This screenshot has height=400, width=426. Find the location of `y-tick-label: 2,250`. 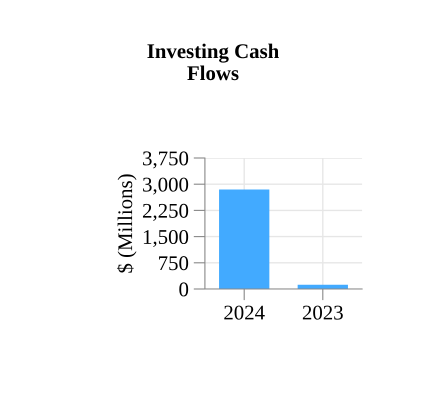

y-tick-label: 2,250 is located at coordinates (165, 212).